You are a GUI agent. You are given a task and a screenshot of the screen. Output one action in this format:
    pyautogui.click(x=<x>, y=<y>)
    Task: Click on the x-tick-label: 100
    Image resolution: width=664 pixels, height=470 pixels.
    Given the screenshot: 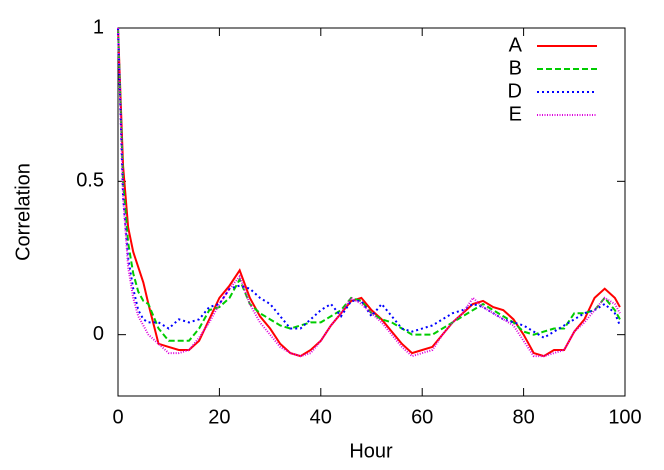 What is the action you would take?
    pyautogui.click(x=624, y=417)
    